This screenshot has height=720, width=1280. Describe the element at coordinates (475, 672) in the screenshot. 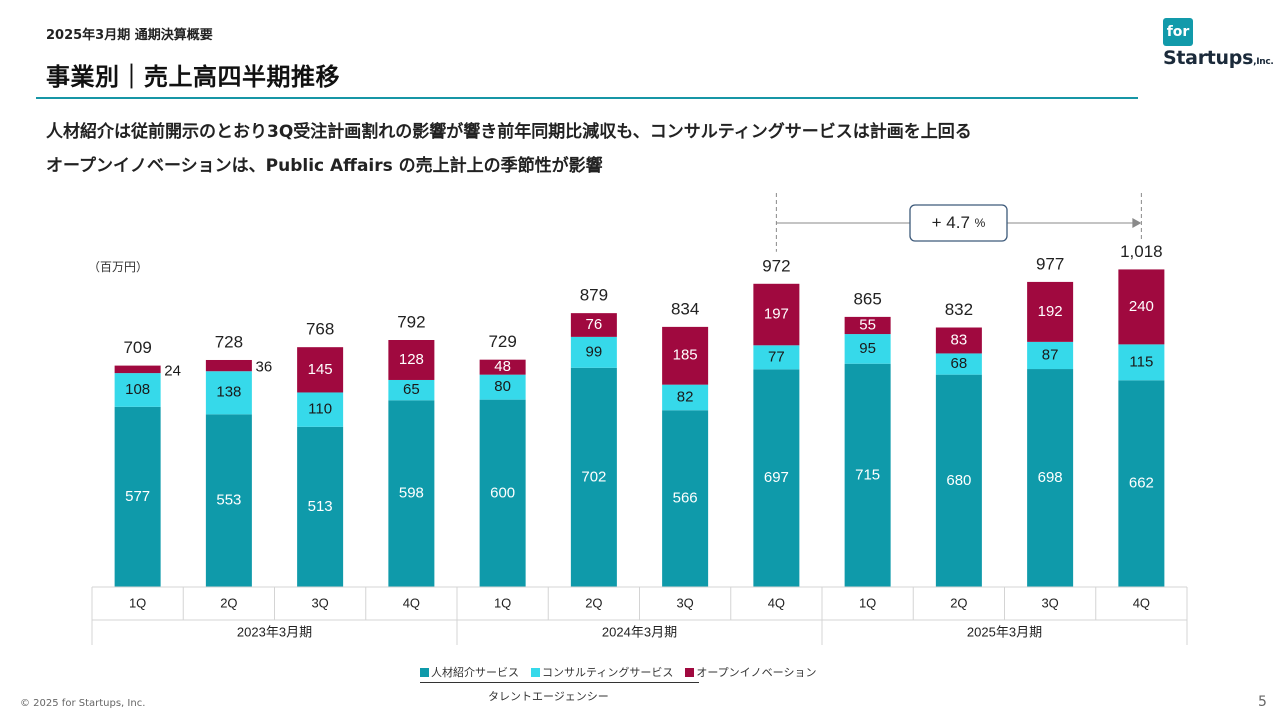

I see `legend-label-talent: 人材紹介サービス` at that location.